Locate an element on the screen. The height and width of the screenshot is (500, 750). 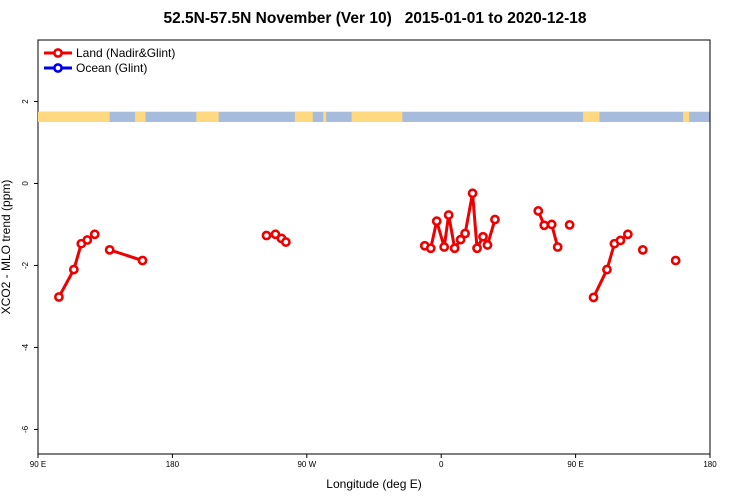
x-axis-title: Longitude (deg E) is located at coordinates (373, 484).